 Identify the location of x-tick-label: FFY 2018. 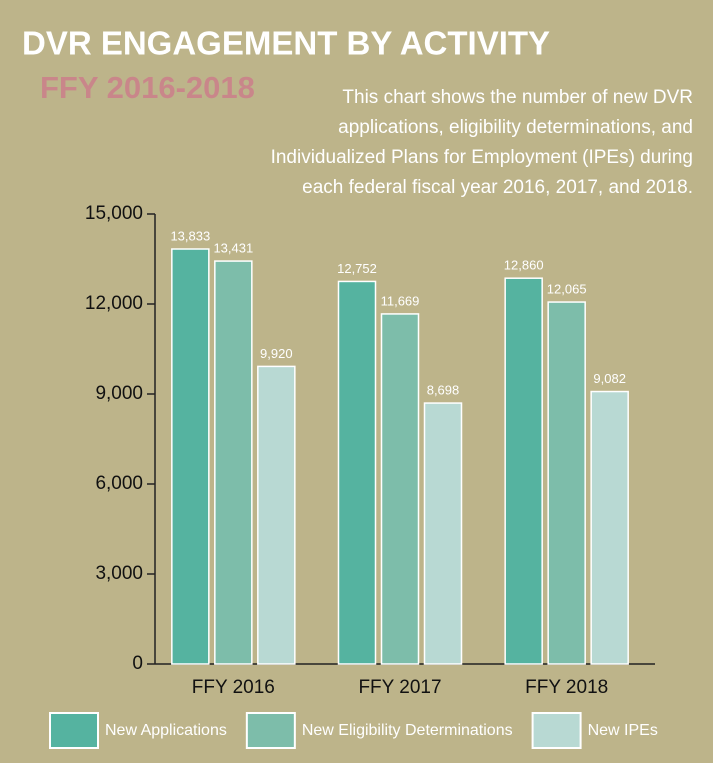
(566, 687).